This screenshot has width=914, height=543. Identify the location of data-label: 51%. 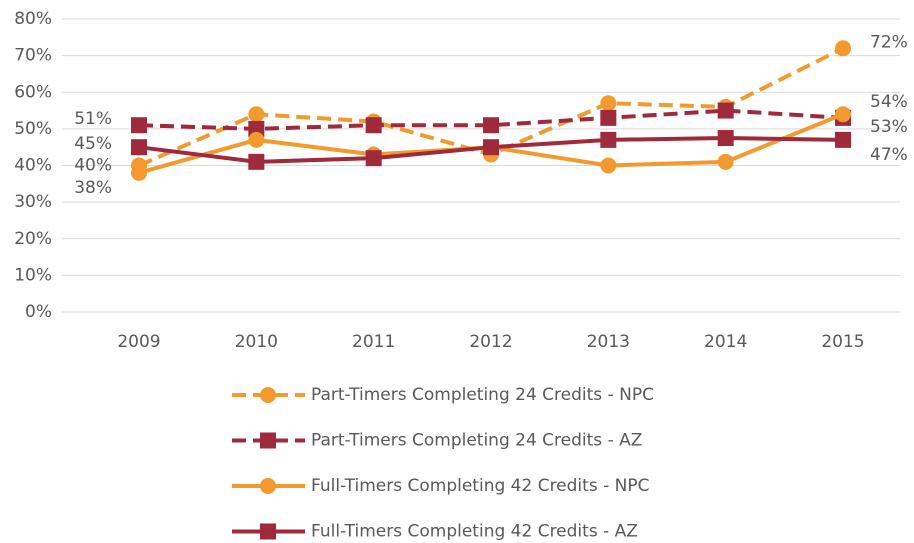
(93, 119).